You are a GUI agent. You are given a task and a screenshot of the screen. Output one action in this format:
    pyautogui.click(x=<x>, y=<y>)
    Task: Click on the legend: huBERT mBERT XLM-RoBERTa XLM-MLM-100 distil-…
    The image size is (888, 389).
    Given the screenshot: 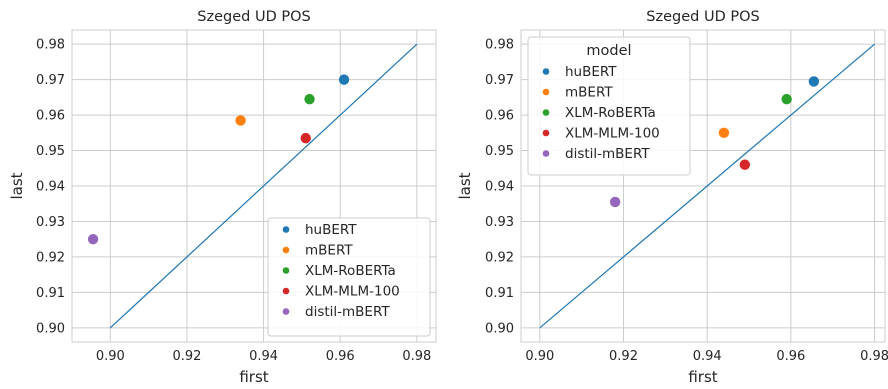 What is the action you would take?
    pyautogui.click(x=349, y=277)
    